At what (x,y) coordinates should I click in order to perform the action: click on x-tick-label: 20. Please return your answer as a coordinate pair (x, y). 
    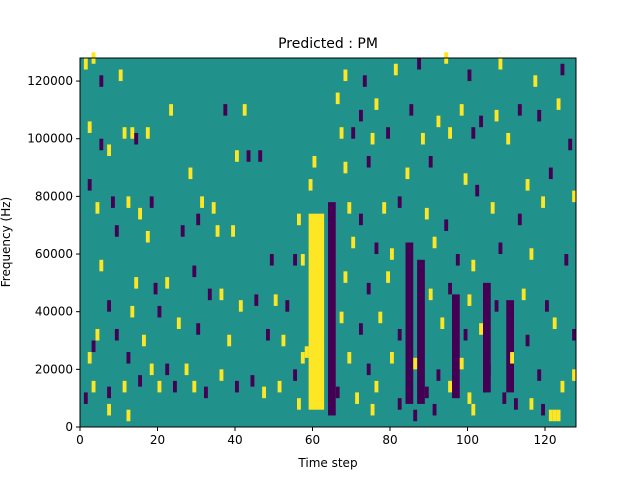
    Looking at the image, I should click on (157, 440).